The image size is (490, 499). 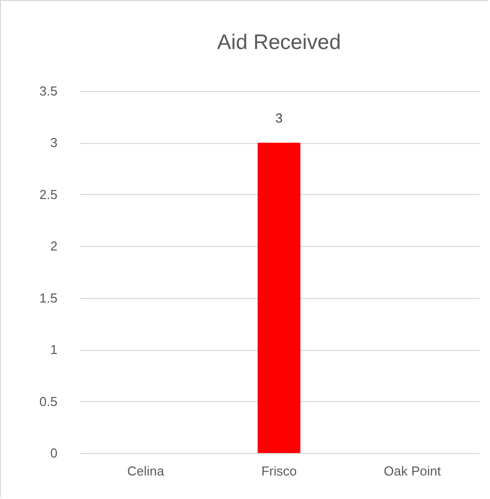 I want to click on y-tick-label: 2, so click(x=54, y=246).